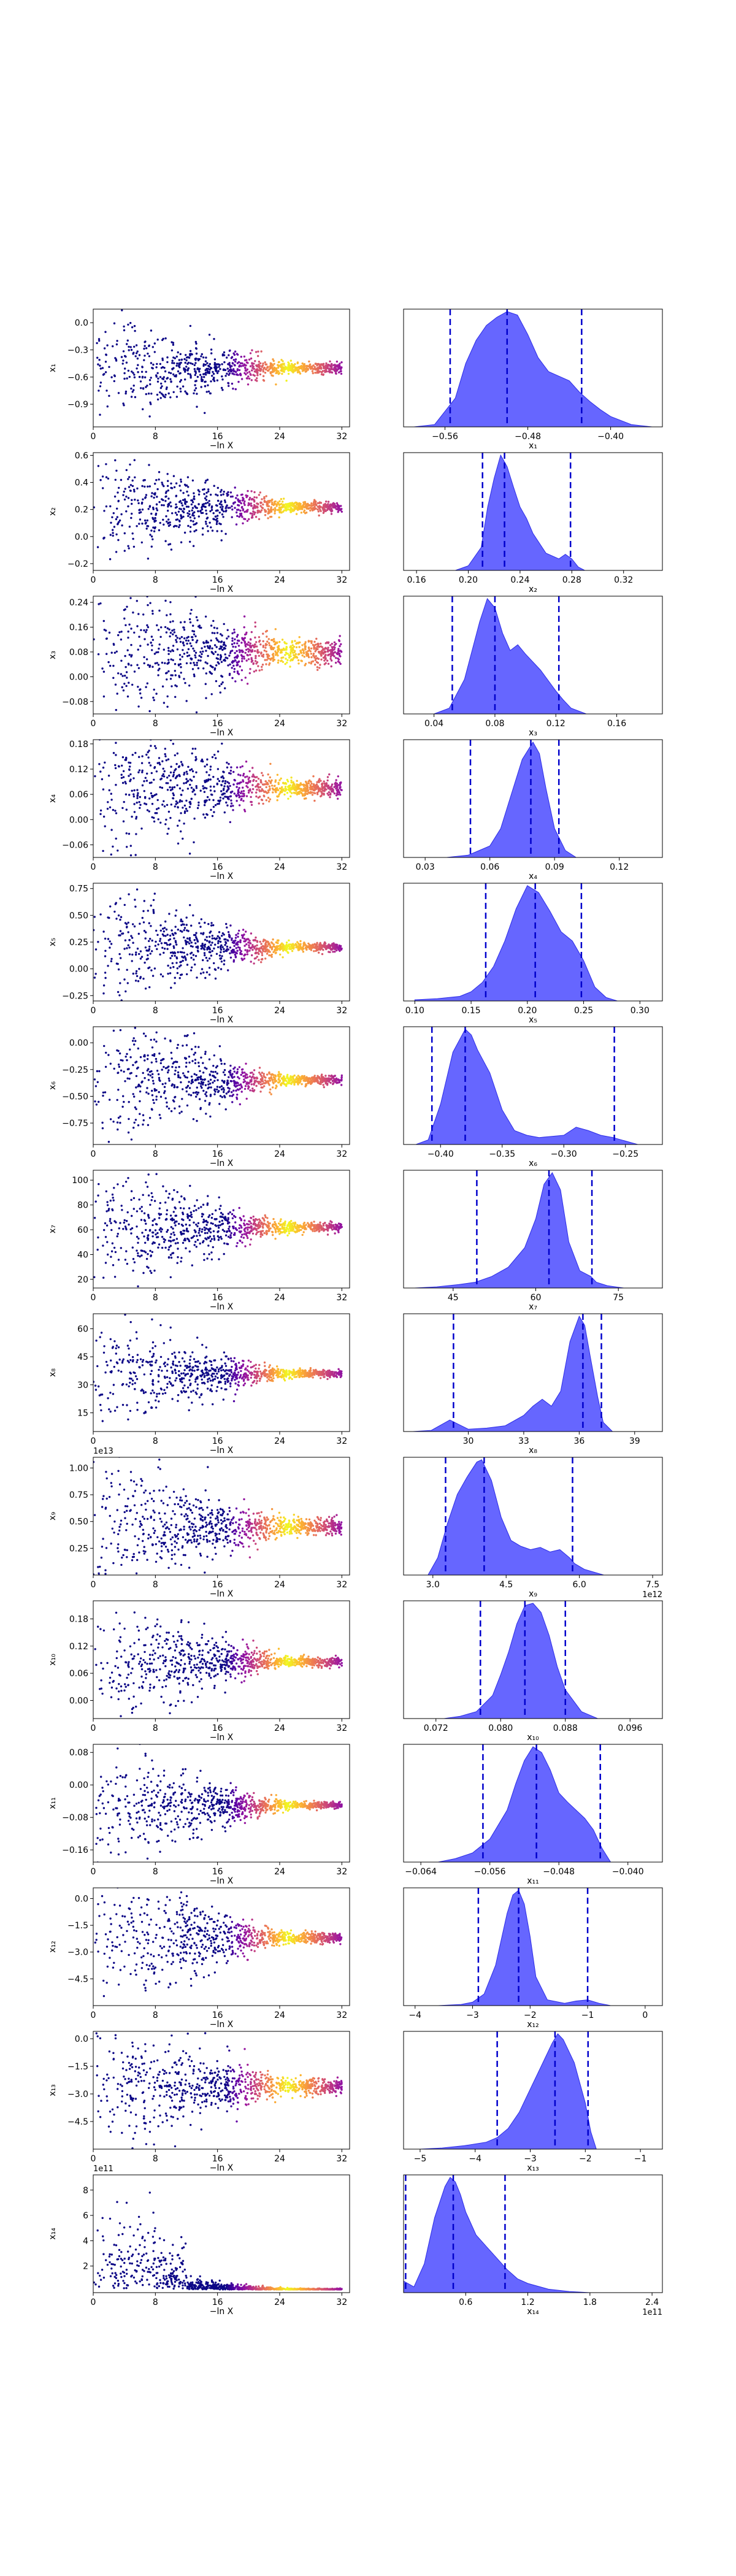 The height and width of the screenshot is (2576, 736). Describe the element at coordinates (533, 1020) in the screenshot. I see `kde-xlabel: x₅` at that location.